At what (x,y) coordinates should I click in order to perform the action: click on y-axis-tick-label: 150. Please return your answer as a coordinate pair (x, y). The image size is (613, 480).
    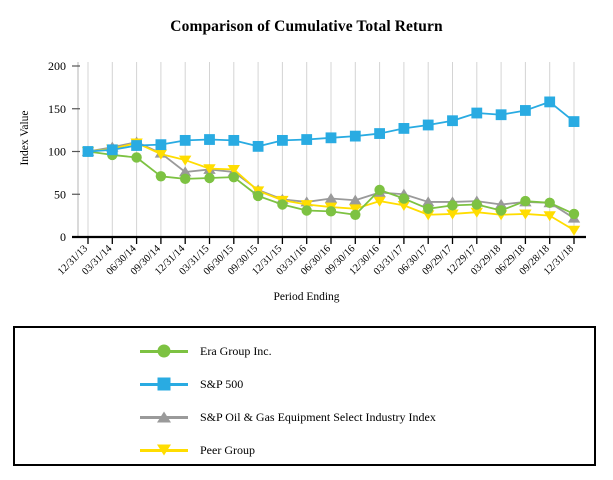
    Looking at the image, I should click on (57, 109).